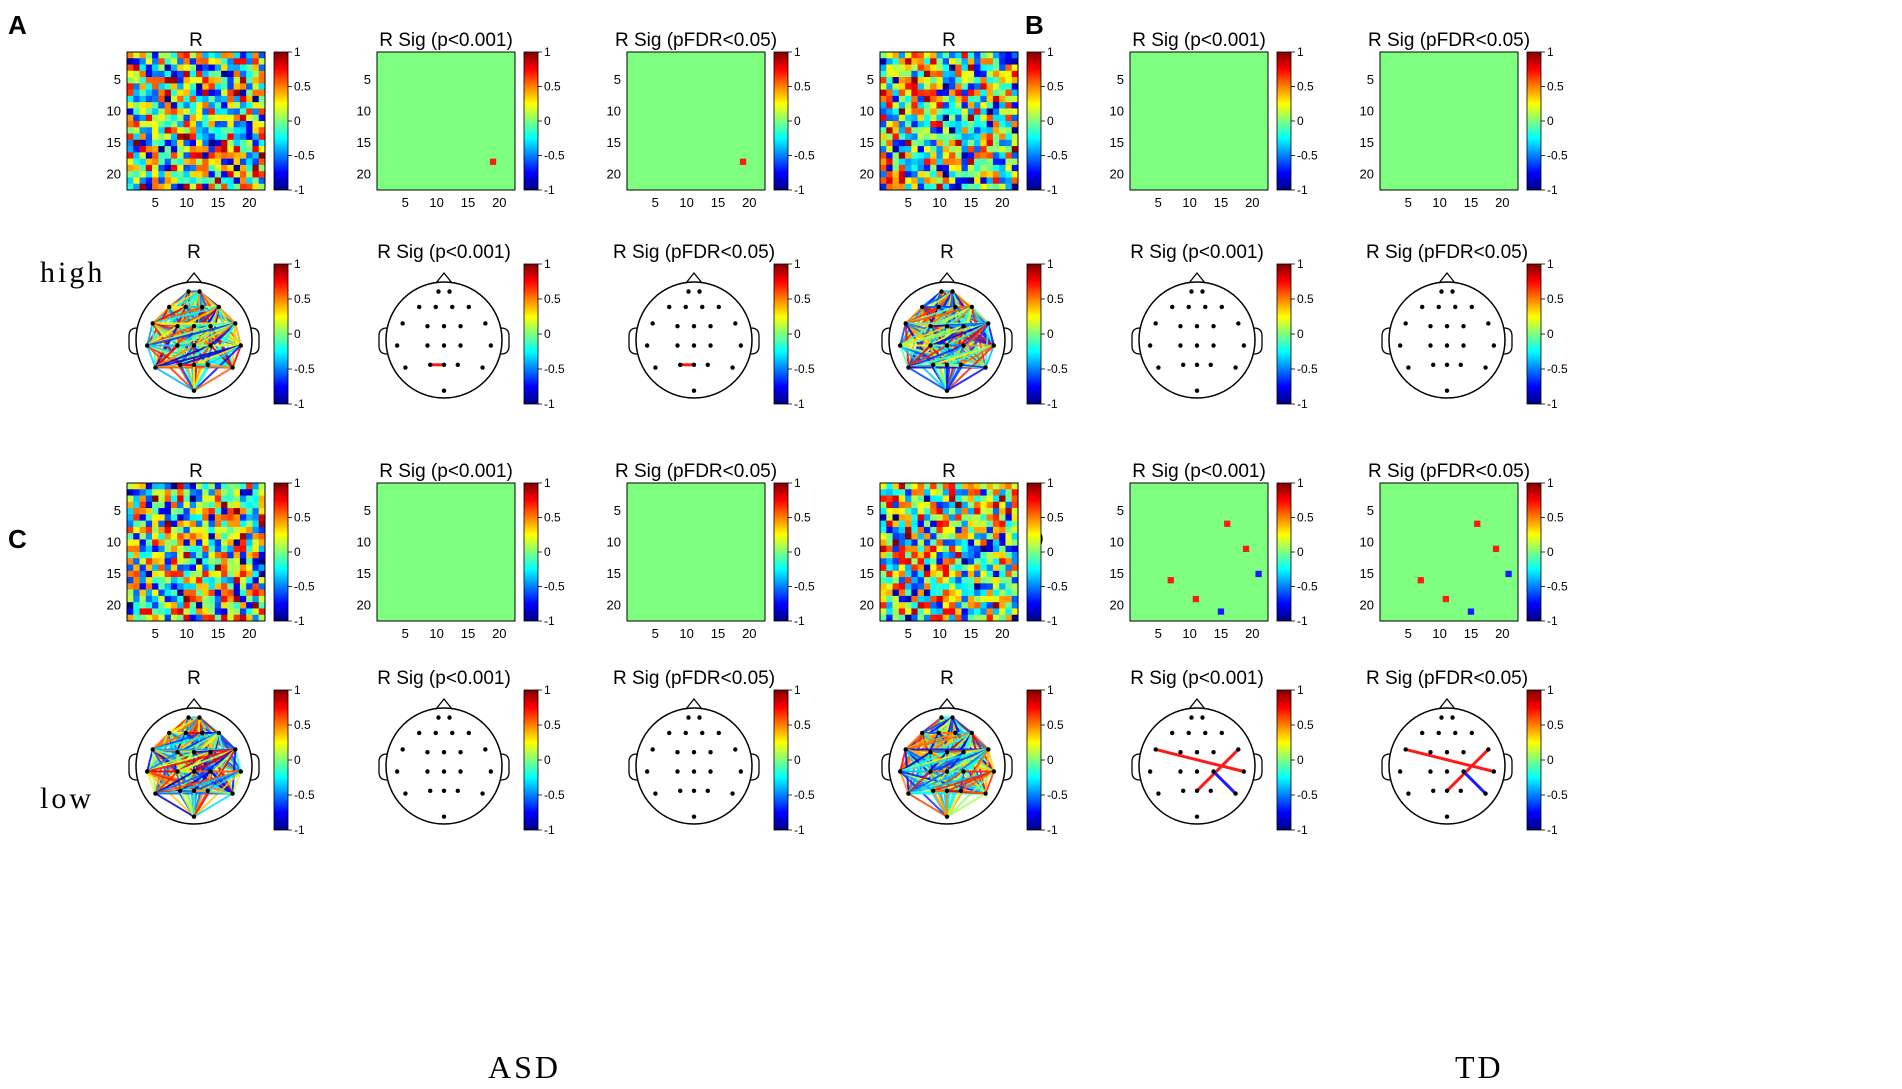  Describe the element at coordinates (1197, 252) in the screenshot. I see `head-title: R Sig (p<0.001)` at that location.